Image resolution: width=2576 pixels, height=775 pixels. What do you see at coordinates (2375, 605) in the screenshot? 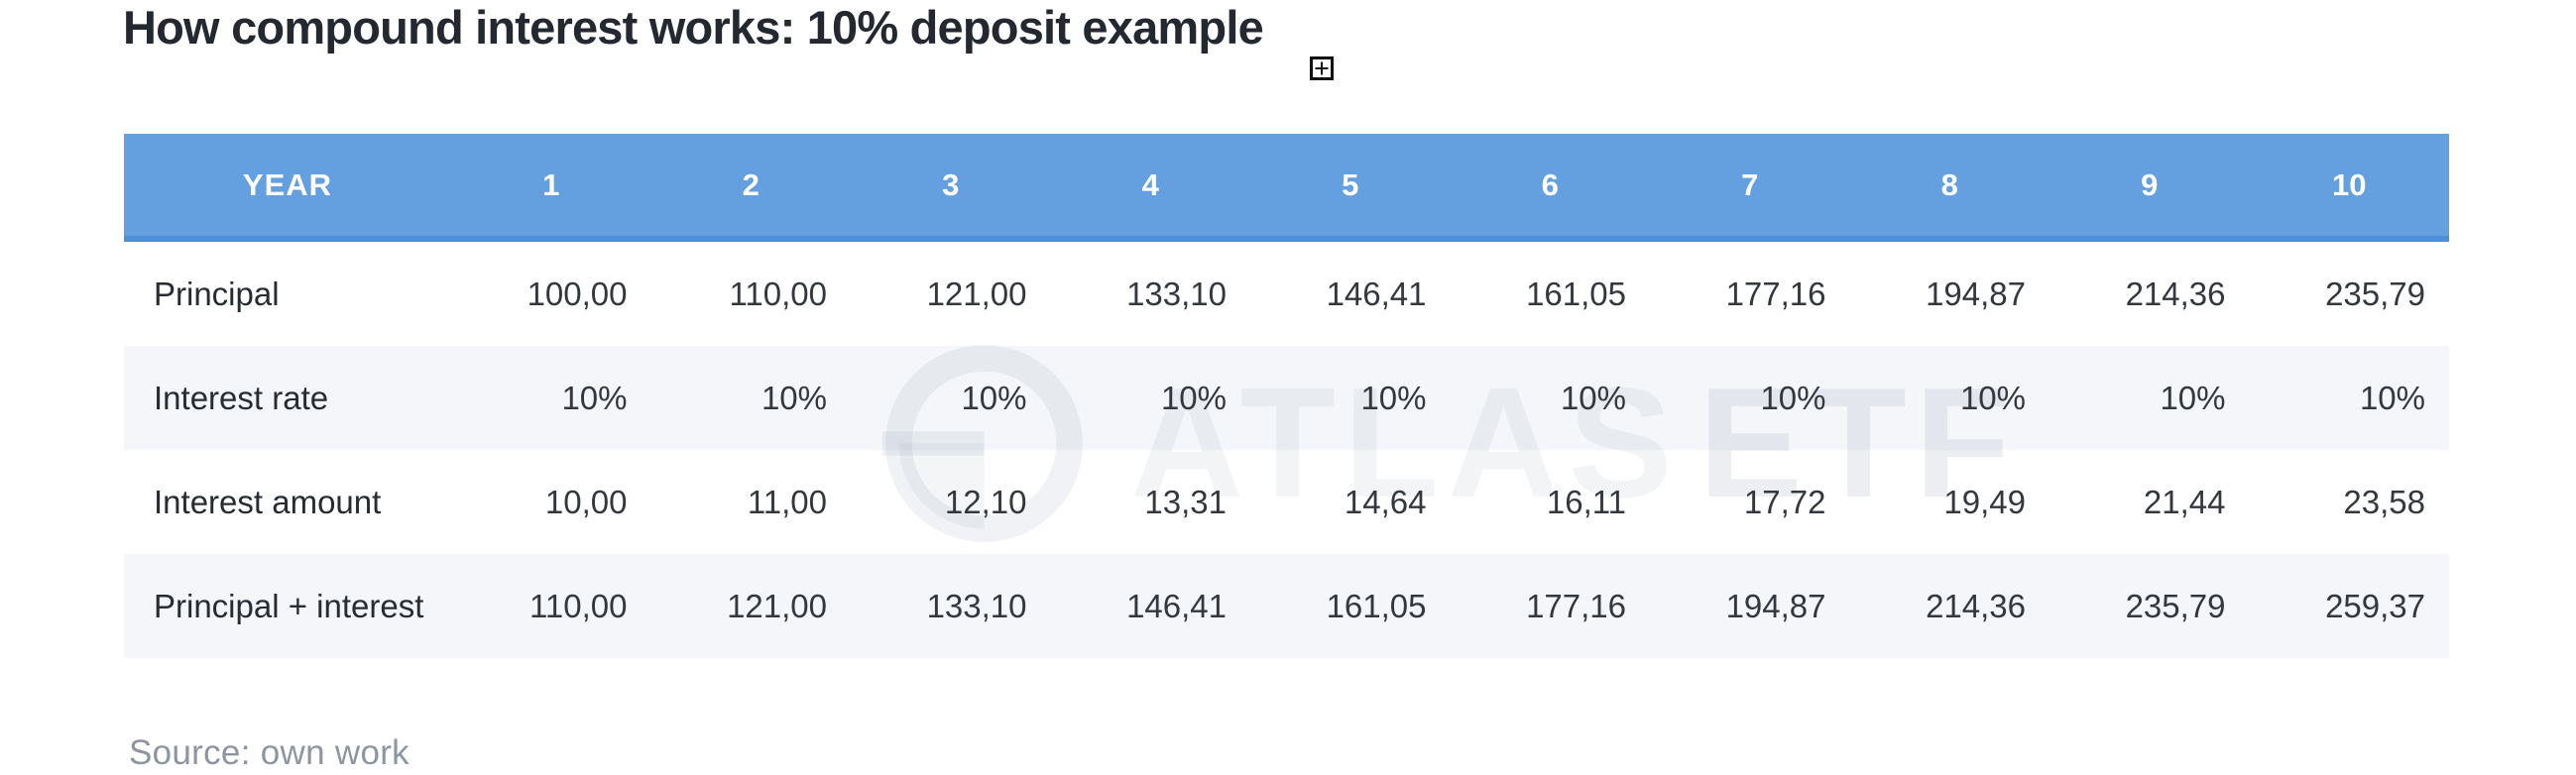
I see `cell-value: 259,37` at bounding box center [2375, 605].